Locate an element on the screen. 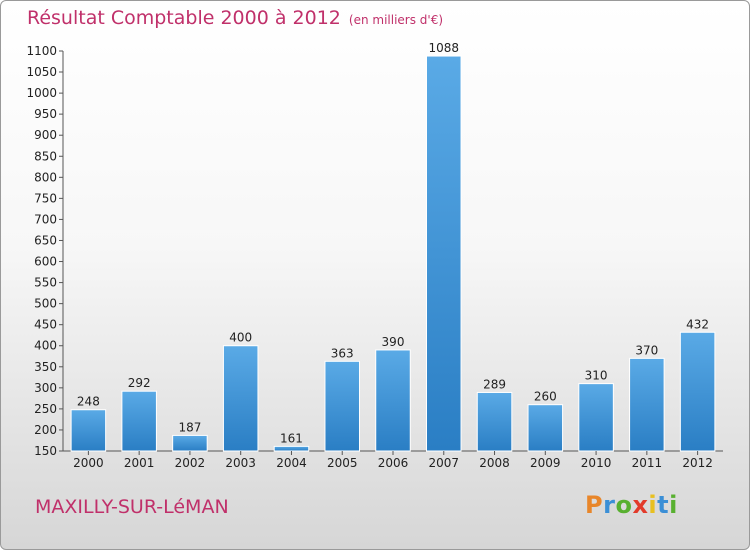 This screenshot has width=750, height=550. bar-value-label: 370 is located at coordinates (646, 350).